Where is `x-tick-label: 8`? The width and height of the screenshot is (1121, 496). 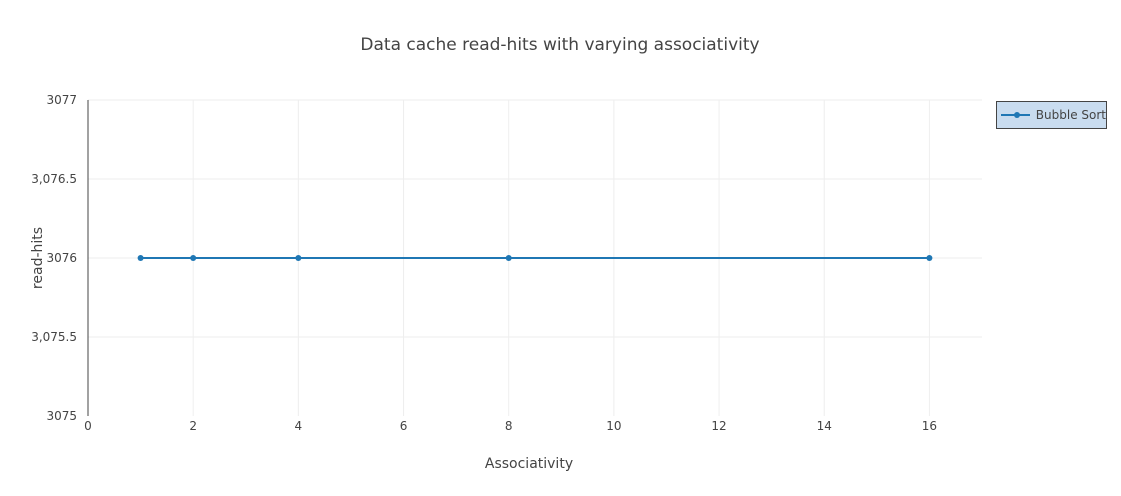 x-tick-label: 8 is located at coordinates (509, 426).